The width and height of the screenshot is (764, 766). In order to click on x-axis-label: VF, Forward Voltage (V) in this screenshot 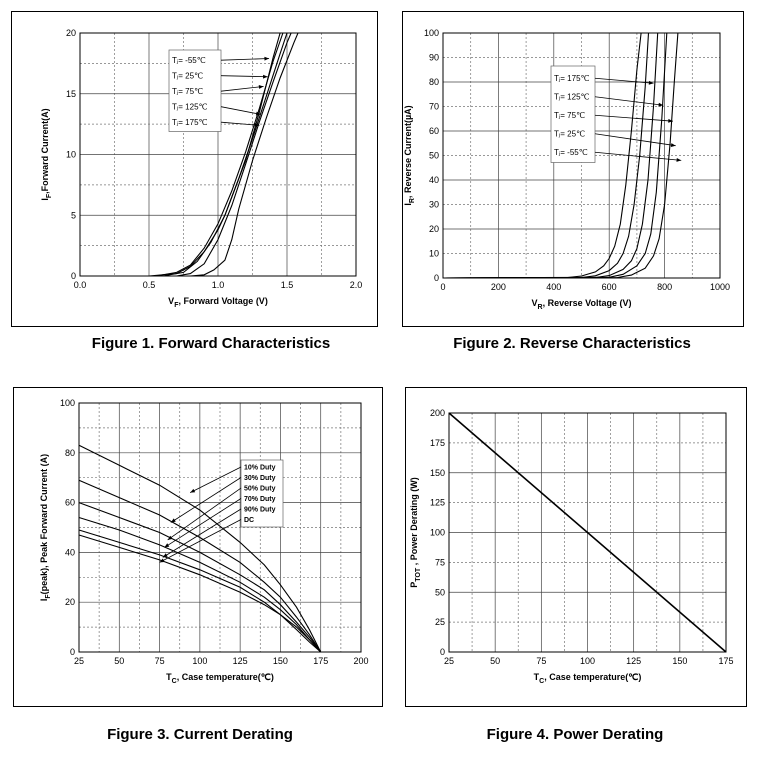, I will do `click(218, 302)`.